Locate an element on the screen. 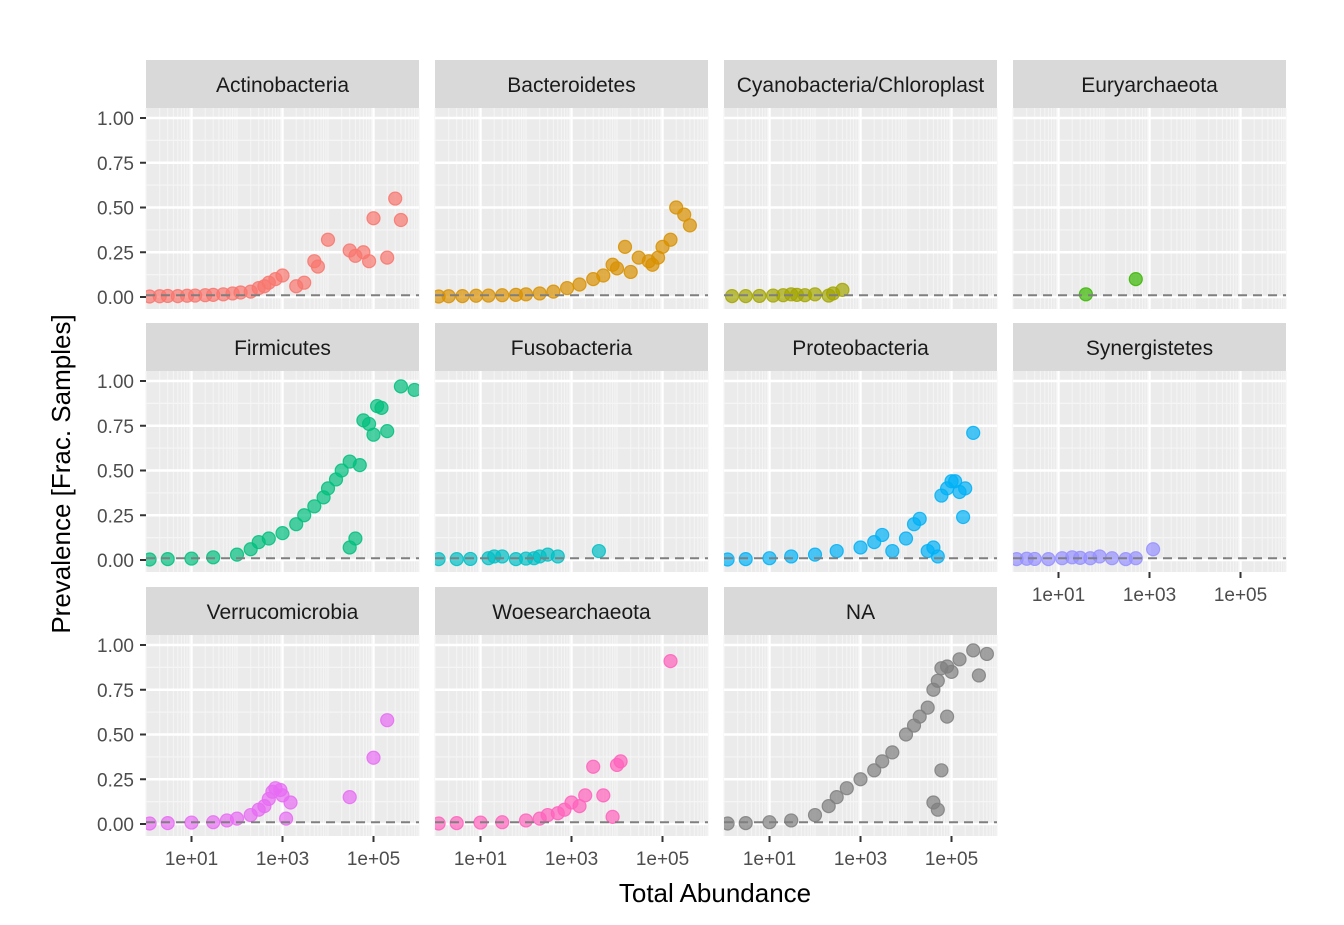 This screenshot has height=925, width=1344. facet-panel: NA 1e+01 1e+03 1e+05 is located at coordinates (860, 728).